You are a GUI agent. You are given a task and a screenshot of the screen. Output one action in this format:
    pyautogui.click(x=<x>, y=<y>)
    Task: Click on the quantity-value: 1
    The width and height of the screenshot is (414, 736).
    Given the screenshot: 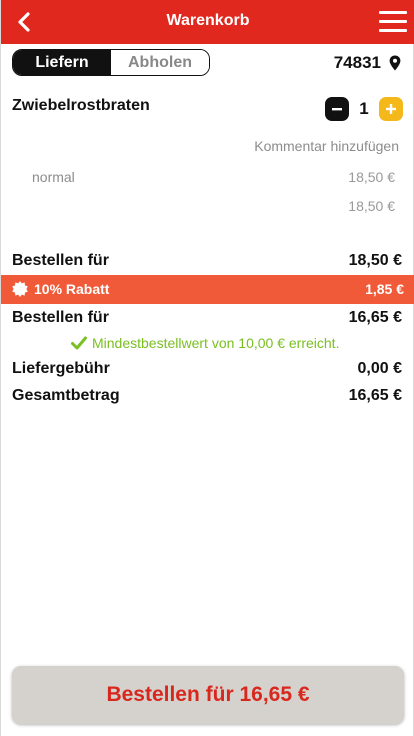 What is the action you would take?
    pyautogui.click(x=364, y=108)
    